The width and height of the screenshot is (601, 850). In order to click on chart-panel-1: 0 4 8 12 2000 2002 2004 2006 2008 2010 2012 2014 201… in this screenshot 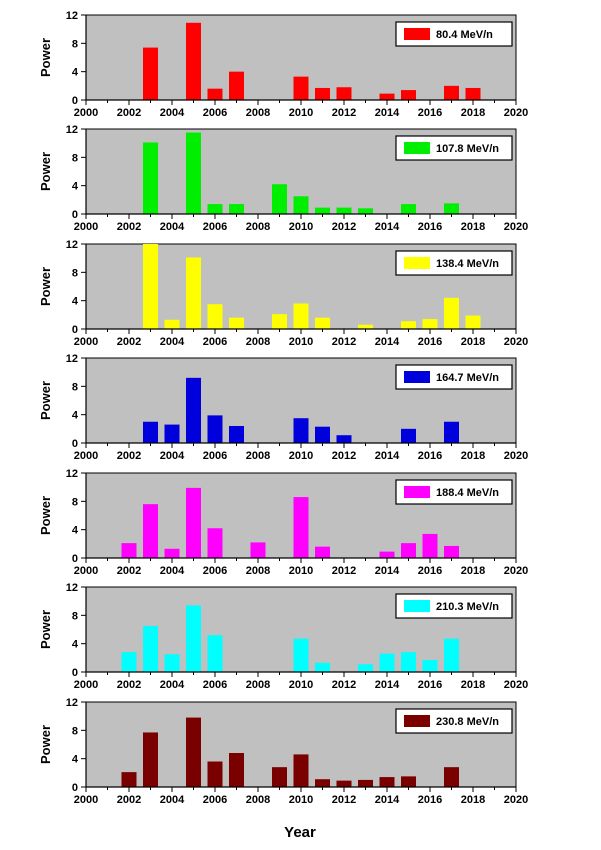, I will do `click(283, 64)`.